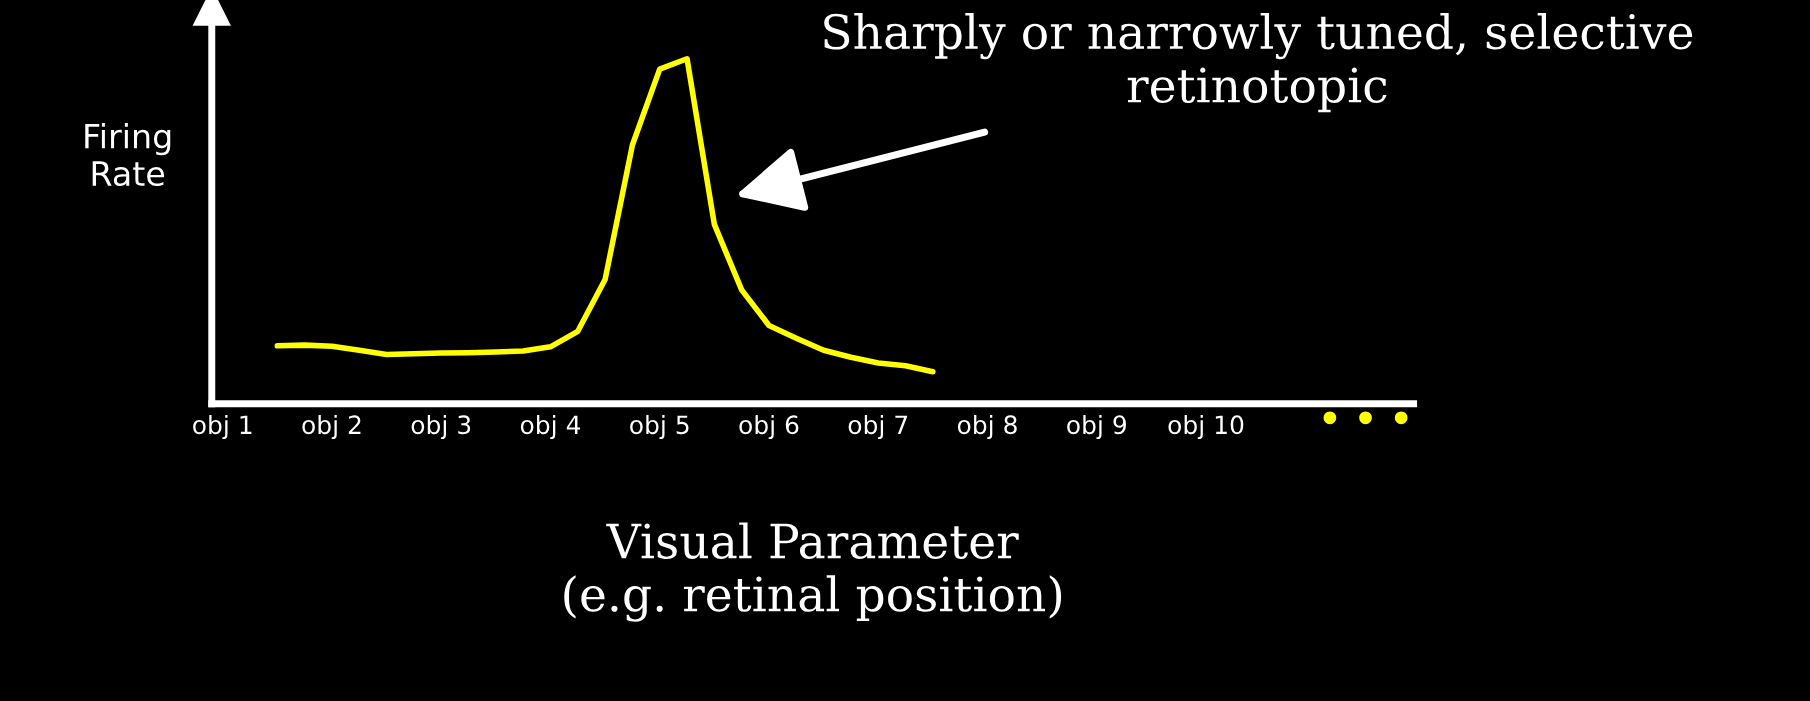 This screenshot has height=701, width=1810. What do you see at coordinates (441, 427) in the screenshot?
I see `x-tick-label: obj 3` at bounding box center [441, 427].